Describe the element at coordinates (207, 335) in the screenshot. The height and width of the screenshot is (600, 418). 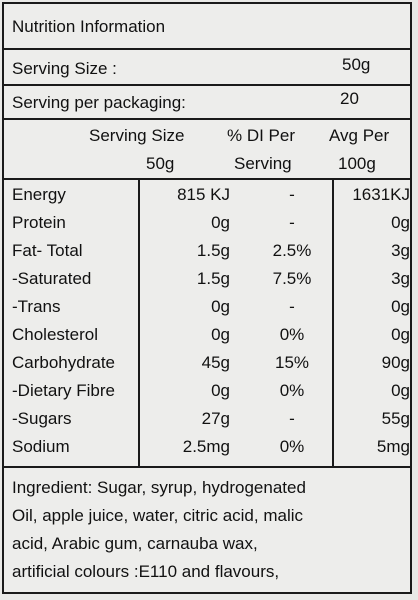
I see `nutrient-row-cholesterol: Cholesterol 0g 0% 0g` at that location.